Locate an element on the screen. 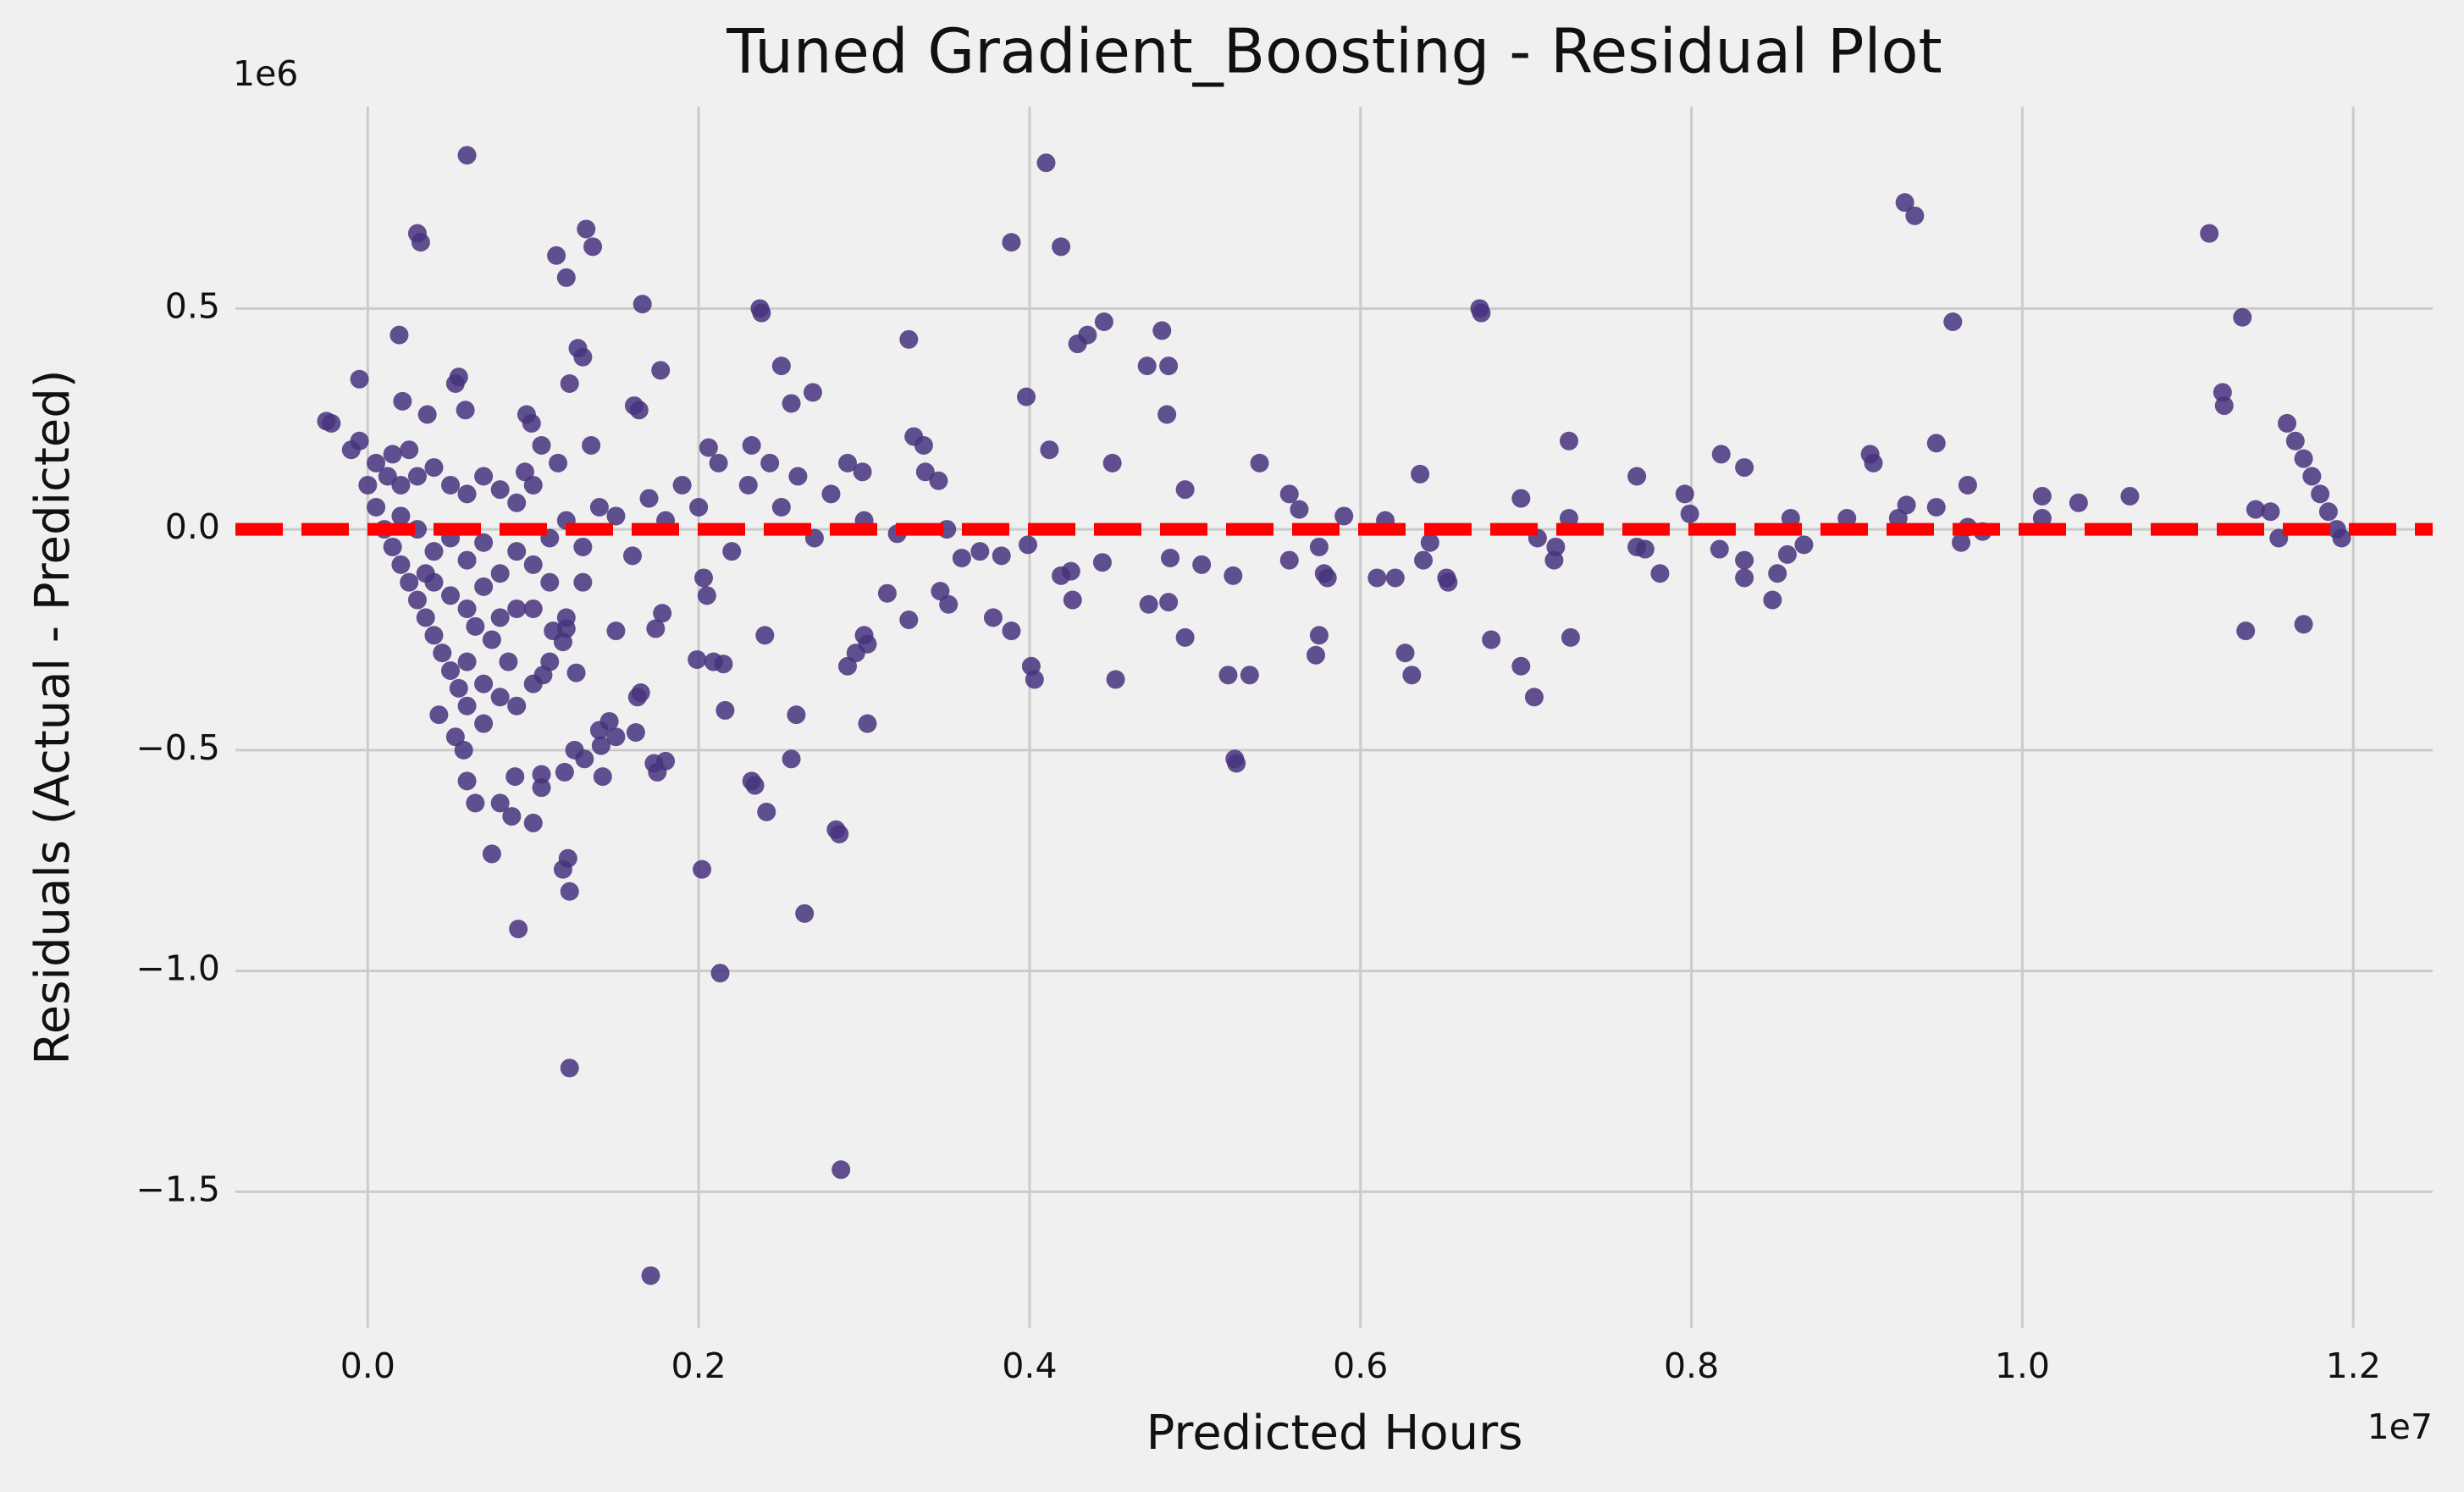 This screenshot has width=2464, height=1492. y-axis-label: Residuals (Actual - Predicted) is located at coordinates (52, 716).